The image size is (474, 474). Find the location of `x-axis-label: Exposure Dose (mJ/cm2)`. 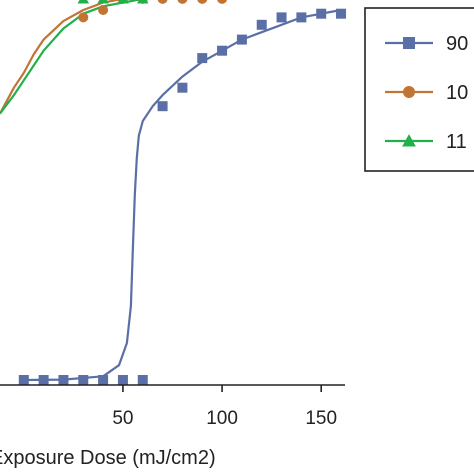

x-axis-label: Exposure Dose (mJ/cm2) is located at coordinates (108, 458).